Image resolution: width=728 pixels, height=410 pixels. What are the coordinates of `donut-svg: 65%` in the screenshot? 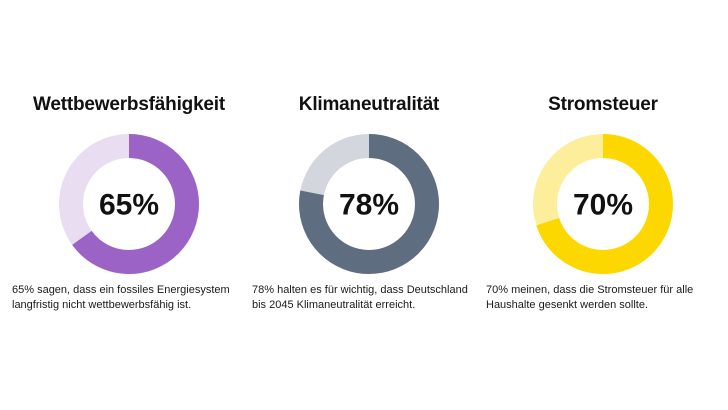 It's located at (129, 204).